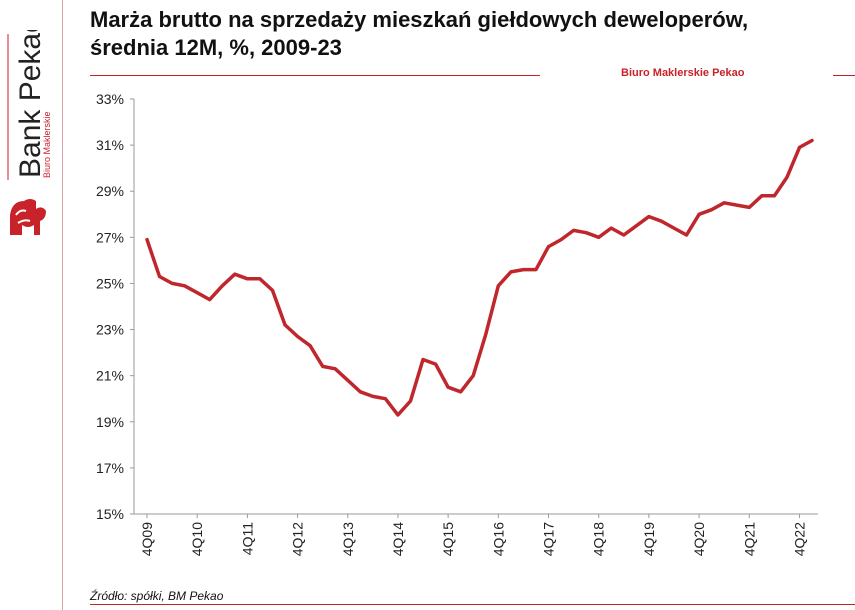  What do you see at coordinates (348, 539) in the screenshot?
I see `x-tick-label: 4Q13` at bounding box center [348, 539].